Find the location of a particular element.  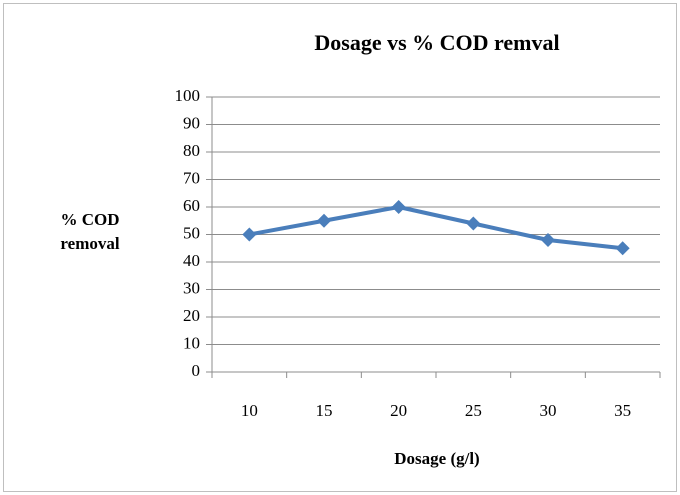

x-tick-label: 30 is located at coordinates (548, 410).